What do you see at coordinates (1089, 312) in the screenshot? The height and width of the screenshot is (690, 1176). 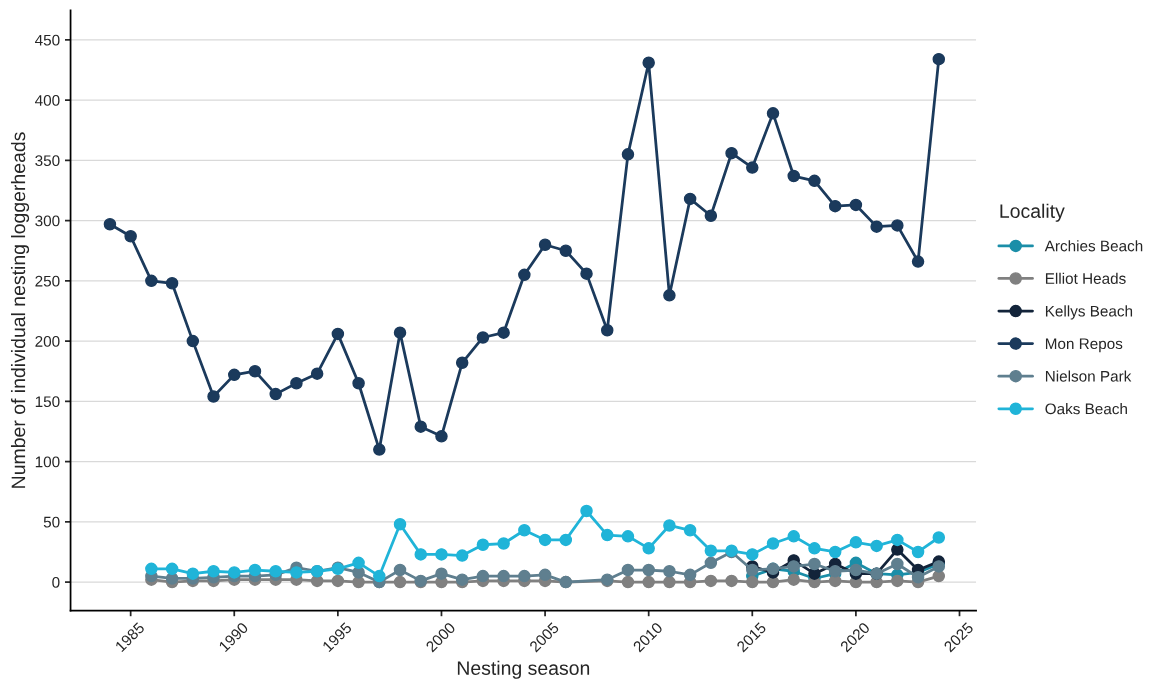 I see `legend-label: Kellys Beach` at bounding box center [1089, 312].